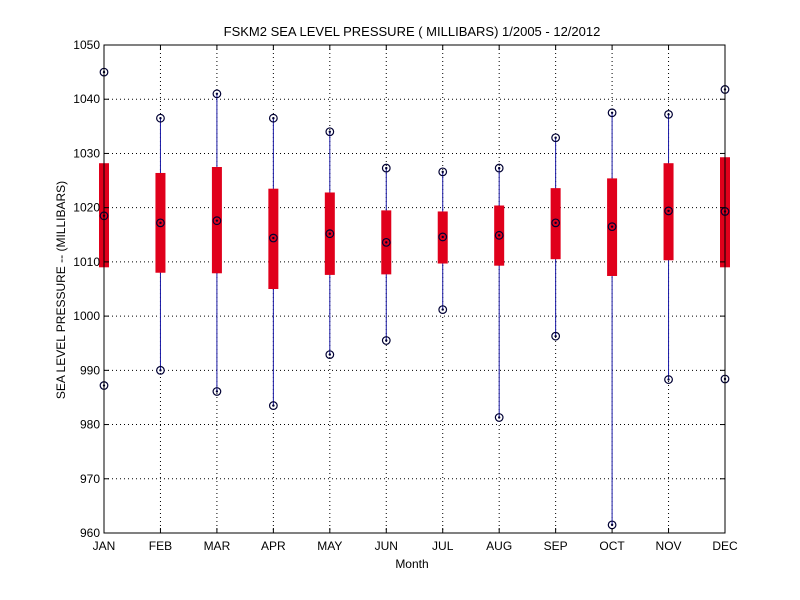 This screenshot has height=600, width=800. What do you see at coordinates (104, 546) in the screenshot?
I see `x-tick-label: JAN` at bounding box center [104, 546].